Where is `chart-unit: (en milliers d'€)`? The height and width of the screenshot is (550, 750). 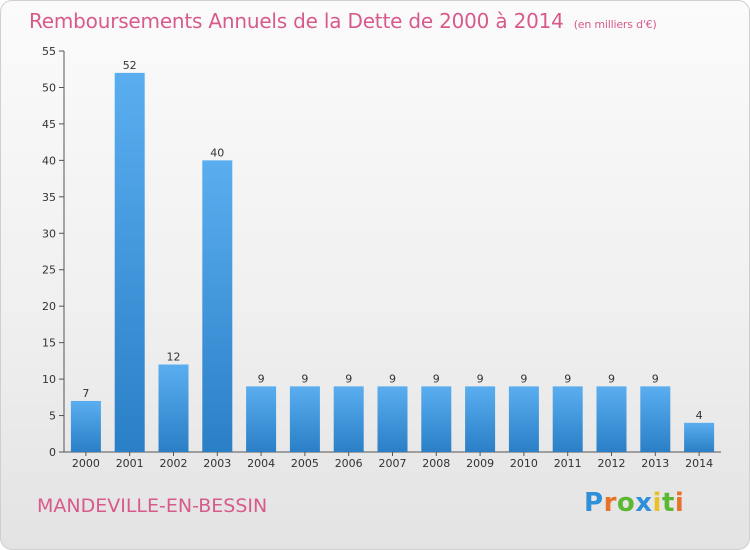 chart-unit: (en milliers d'€) is located at coordinates (615, 24).